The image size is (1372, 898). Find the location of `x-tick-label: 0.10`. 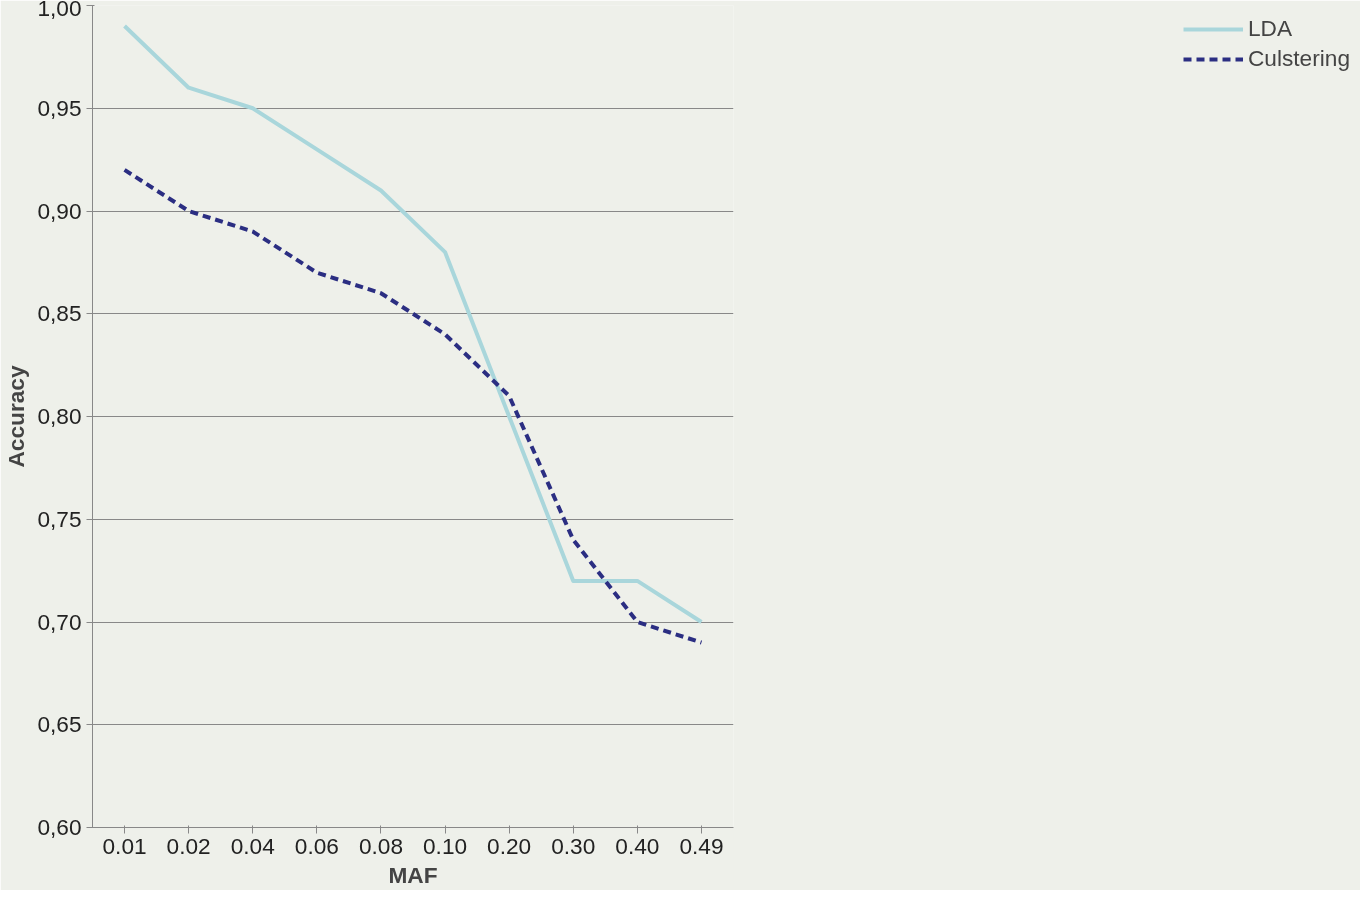

x-tick-label: 0.10 is located at coordinates (445, 845).